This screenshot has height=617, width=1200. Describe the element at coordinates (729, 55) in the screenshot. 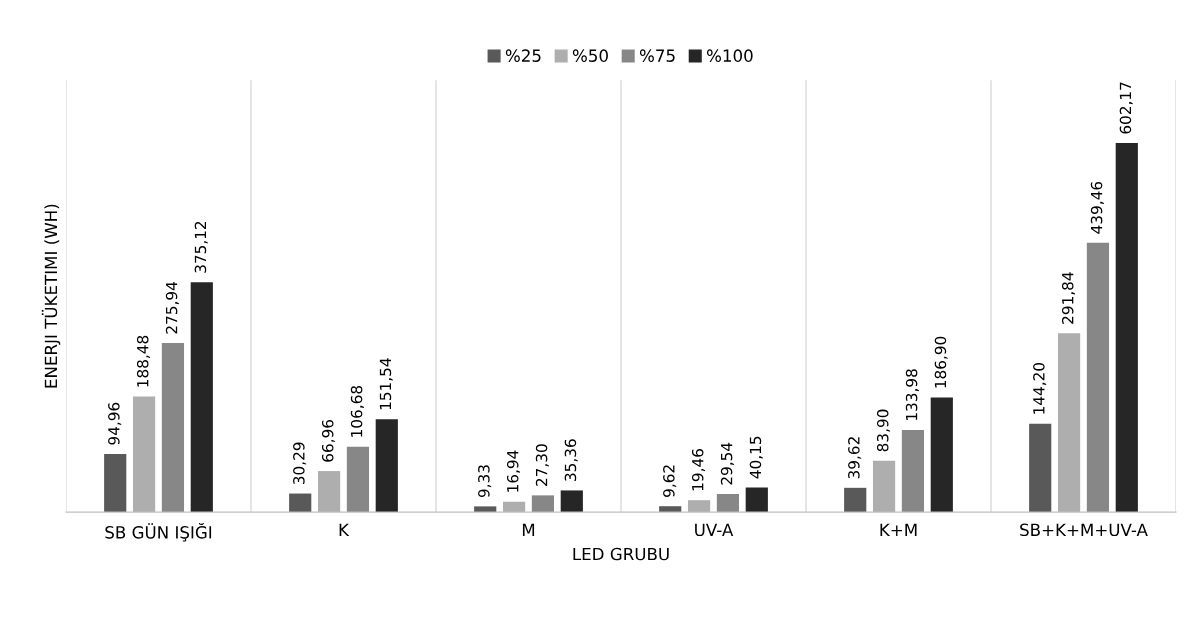

I see `legend-label: %100` at that location.